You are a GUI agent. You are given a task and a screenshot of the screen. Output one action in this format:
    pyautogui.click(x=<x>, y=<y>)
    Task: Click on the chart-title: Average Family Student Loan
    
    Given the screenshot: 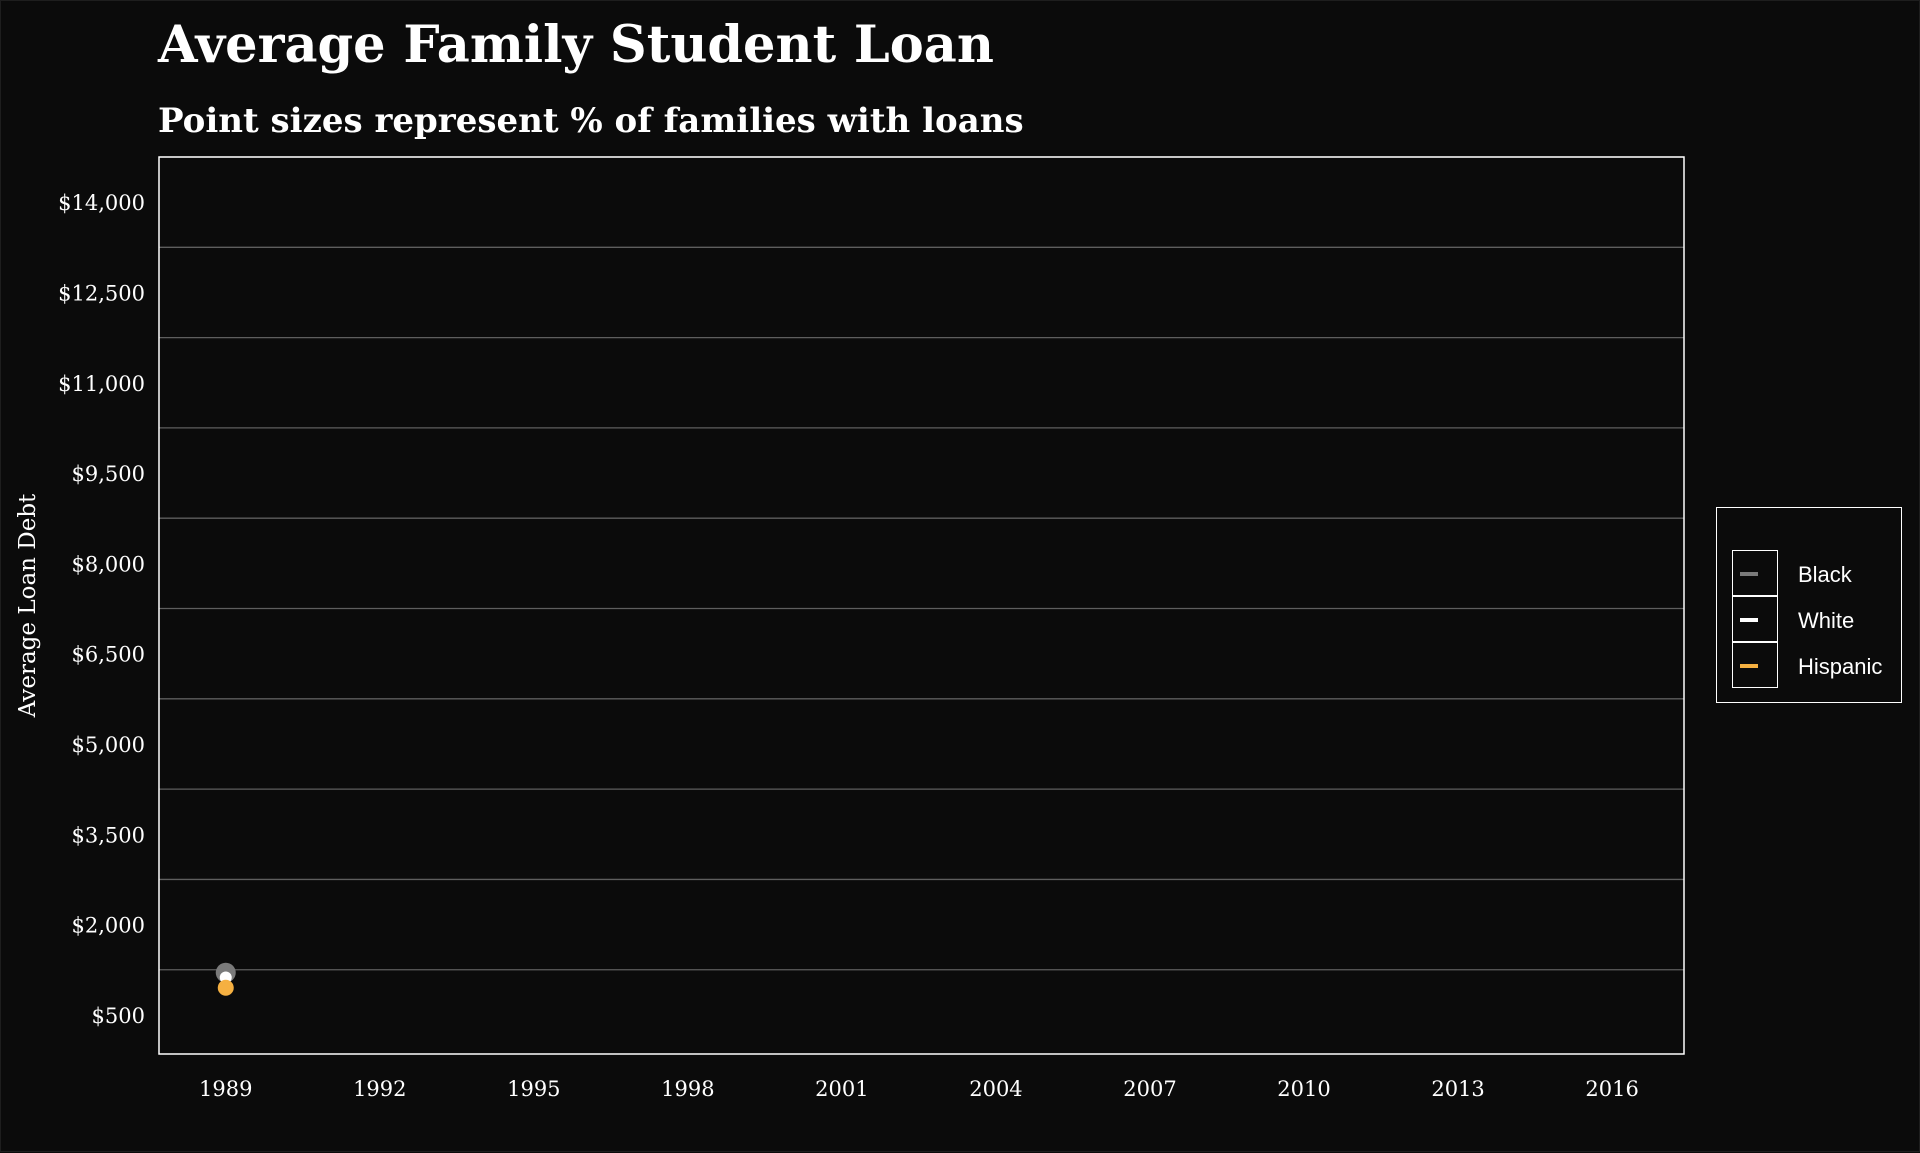 What is the action you would take?
    pyautogui.click(x=576, y=45)
    